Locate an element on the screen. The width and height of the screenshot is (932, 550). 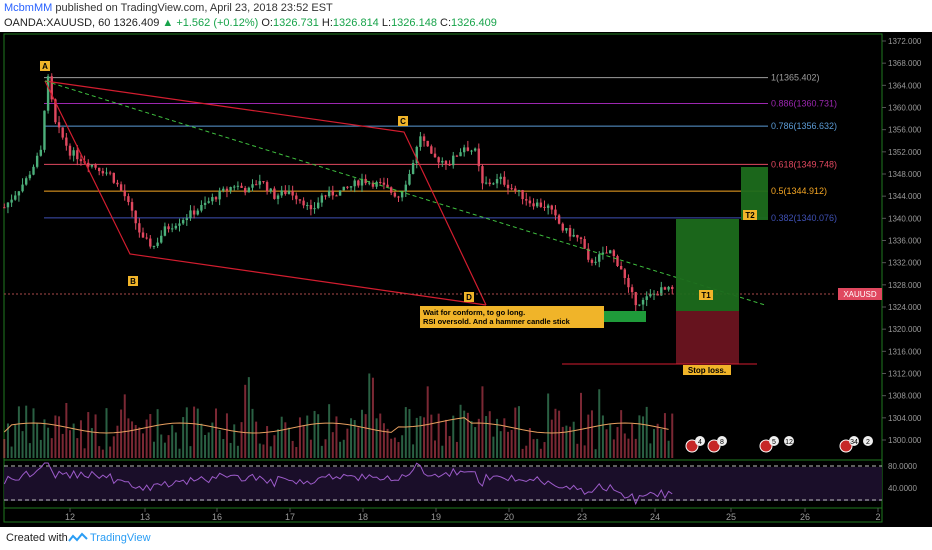
author-link: McbmMM is located at coordinates (28, 8).